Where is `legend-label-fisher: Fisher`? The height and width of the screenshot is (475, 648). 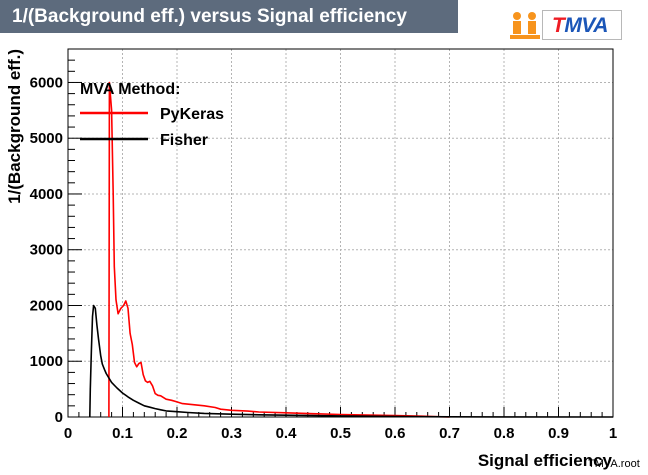 legend-label-fisher: Fisher is located at coordinates (184, 140).